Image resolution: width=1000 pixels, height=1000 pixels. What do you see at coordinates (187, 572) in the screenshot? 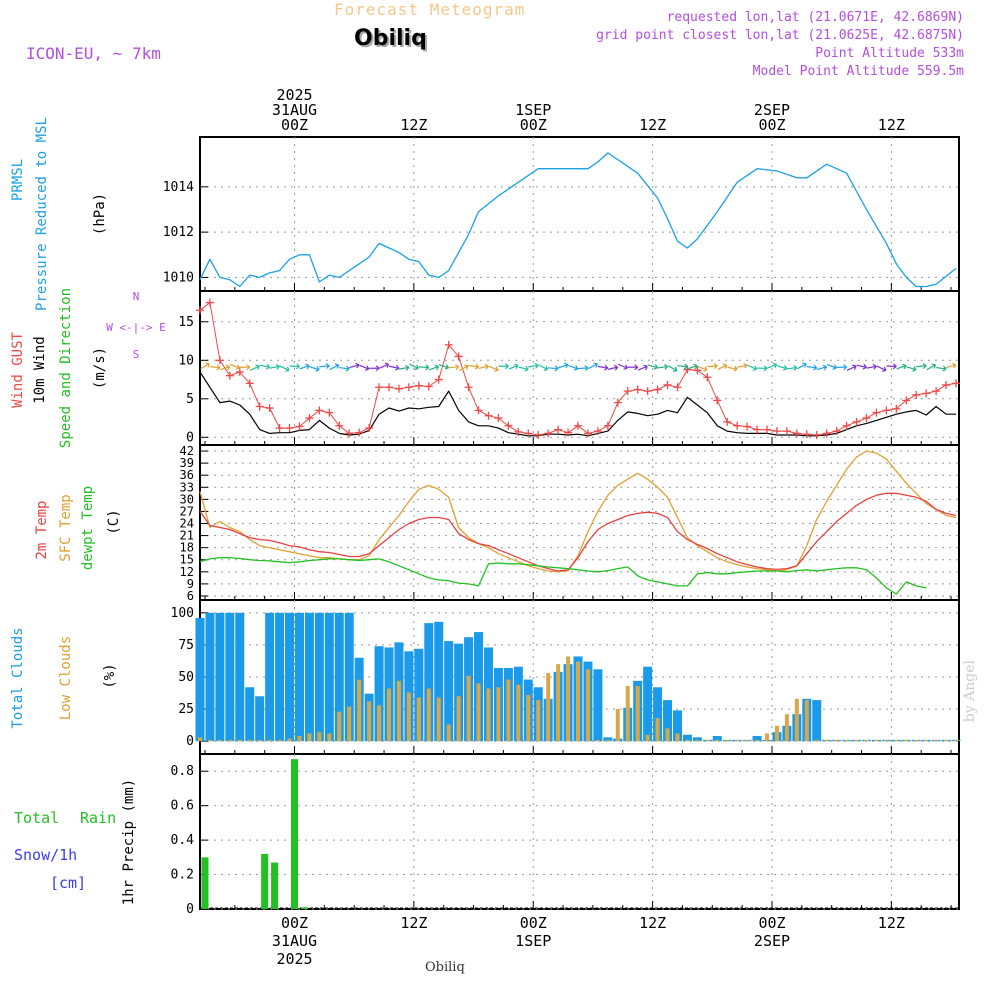
I see `y-tick-label: 12` at bounding box center [187, 572].